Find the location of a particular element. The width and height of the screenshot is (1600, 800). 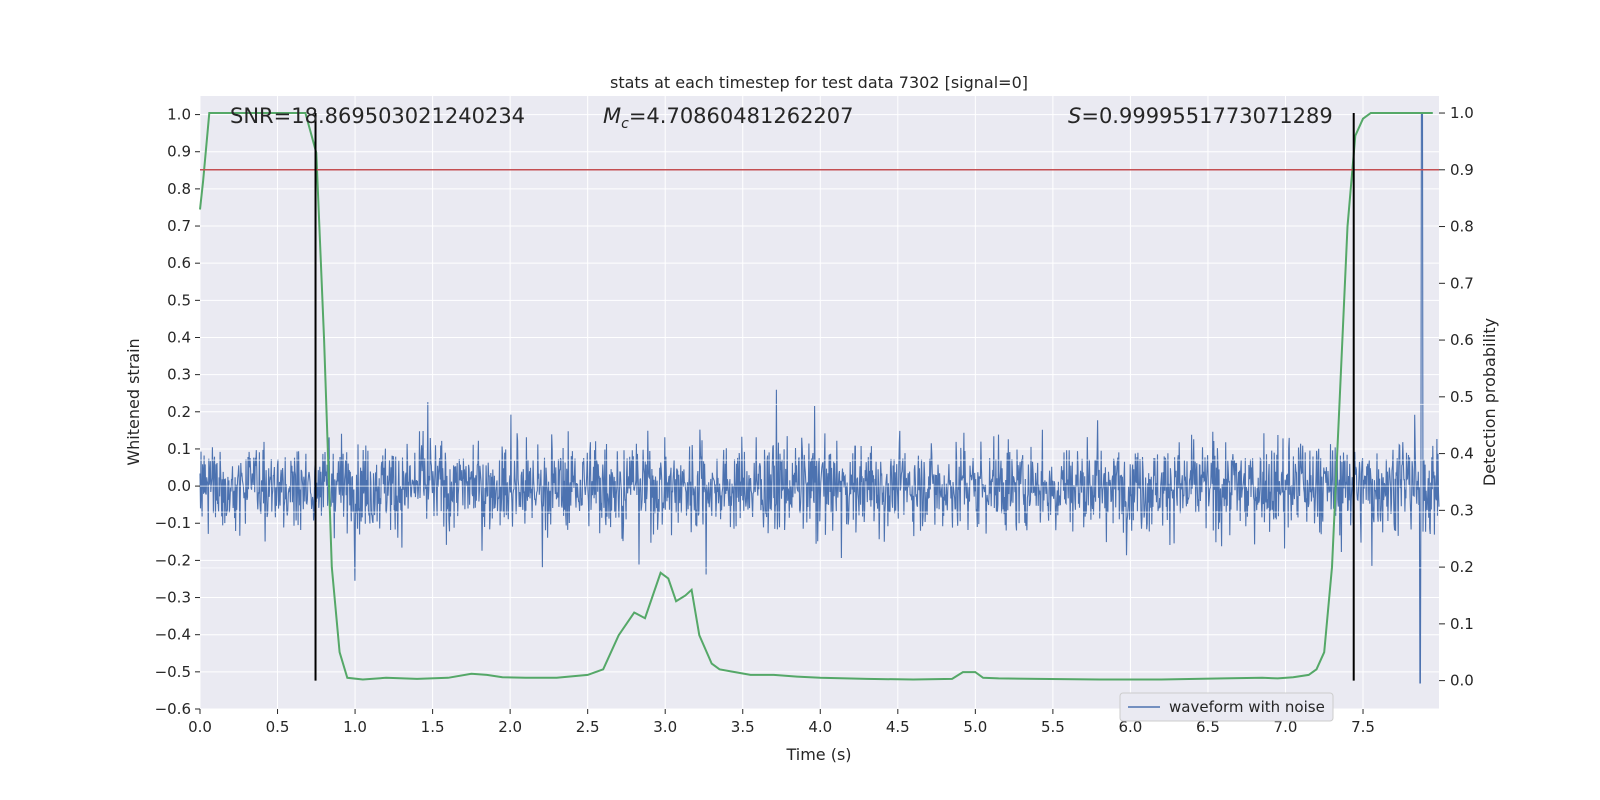

y-tick-label: −0.2 is located at coordinates (173, 560).